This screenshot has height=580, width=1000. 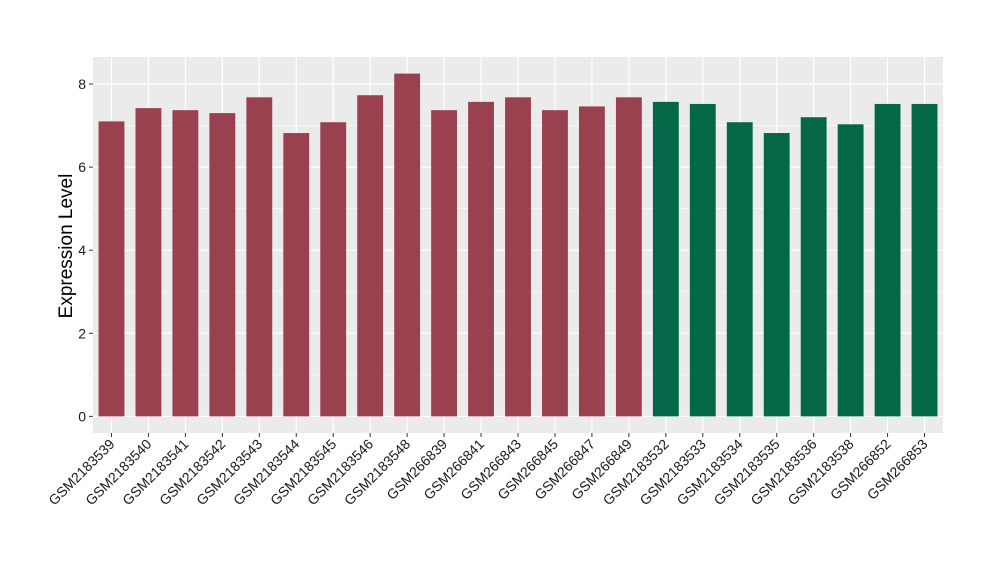 What do you see at coordinates (82, 167) in the screenshot?
I see `y-tick-label: 6` at bounding box center [82, 167].